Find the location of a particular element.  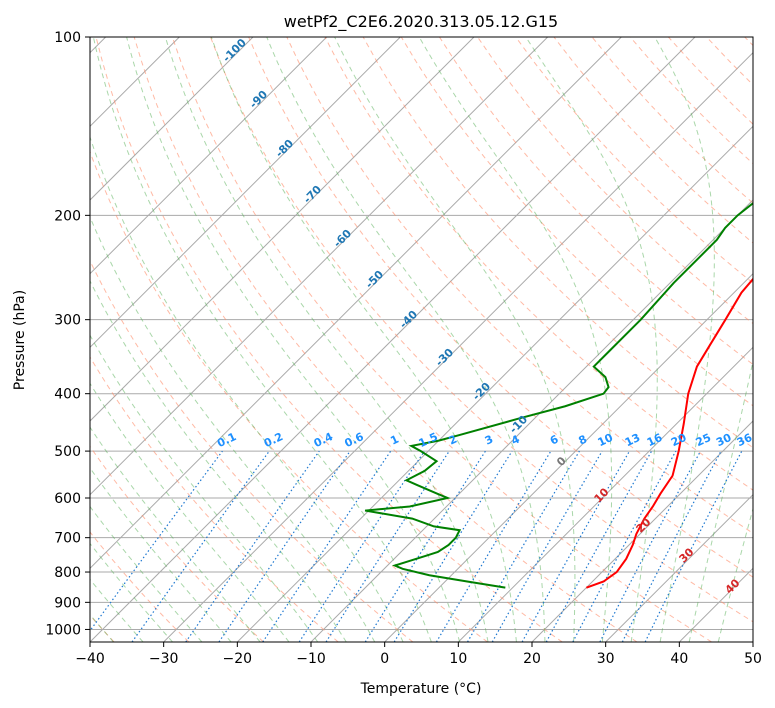

x-tick-label: 0 is located at coordinates (384, 659).